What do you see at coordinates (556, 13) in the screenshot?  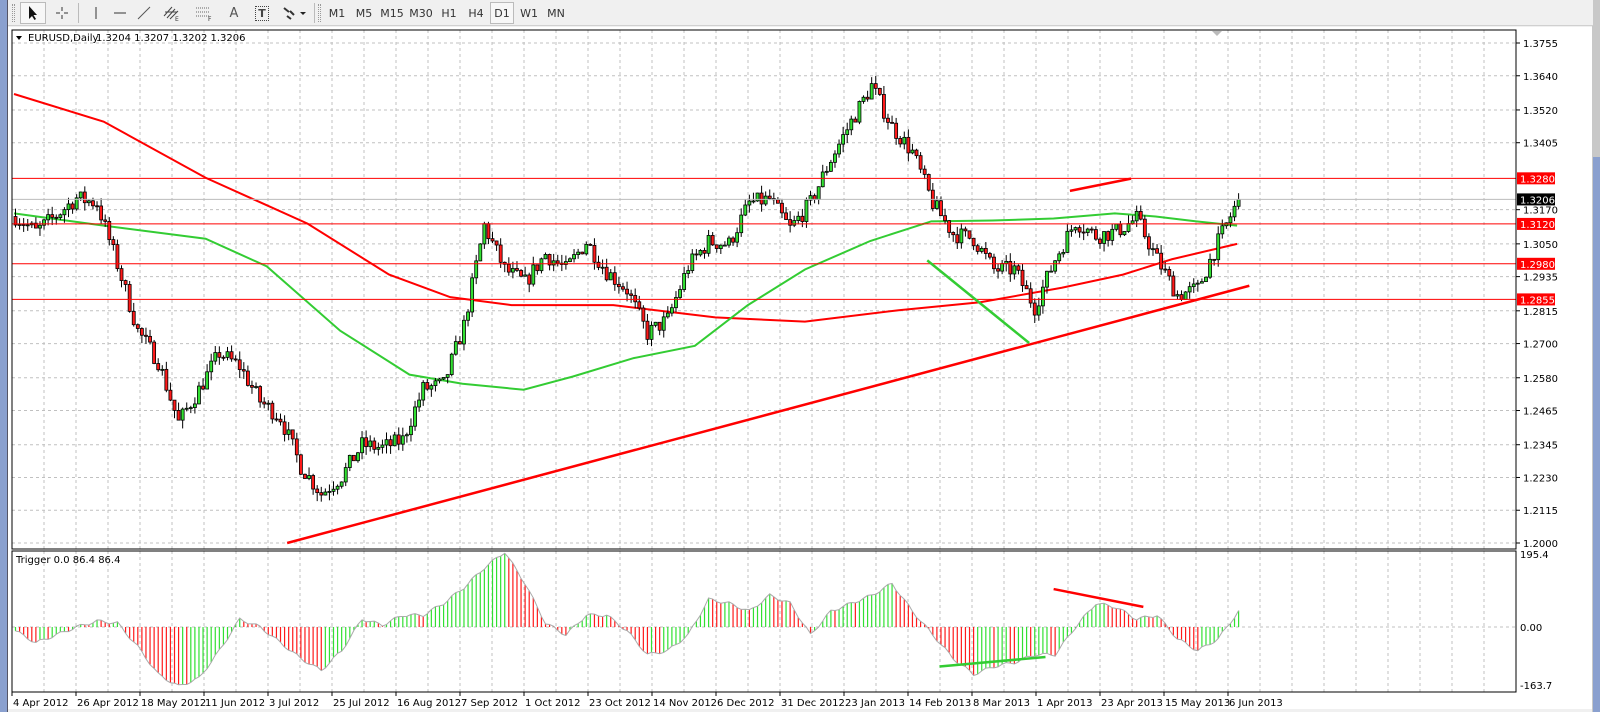 I see `timeframe-mn: MN` at bounding box center [556, 13].